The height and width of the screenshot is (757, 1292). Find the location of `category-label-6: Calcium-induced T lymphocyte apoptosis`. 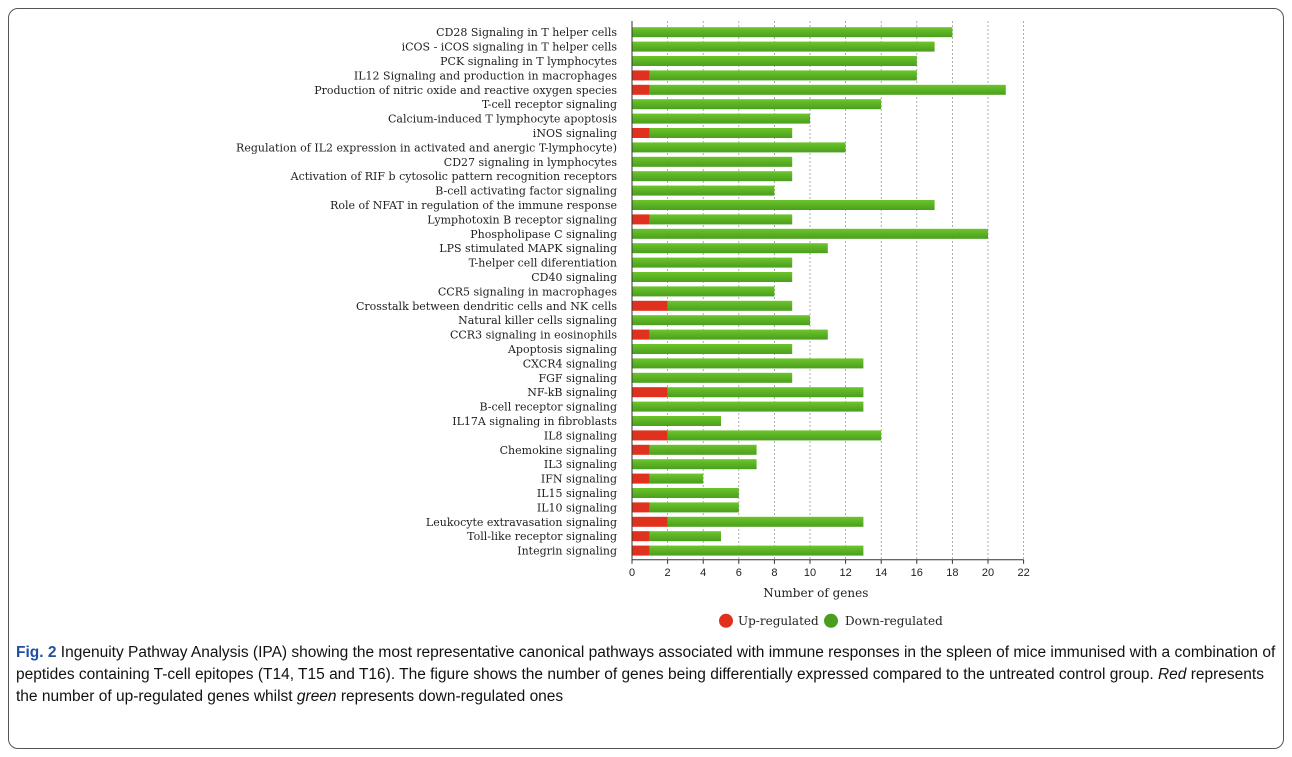

category-label-6: Calcium-induced T lymphocyte apoptosis is located at coordinates (502, 119).